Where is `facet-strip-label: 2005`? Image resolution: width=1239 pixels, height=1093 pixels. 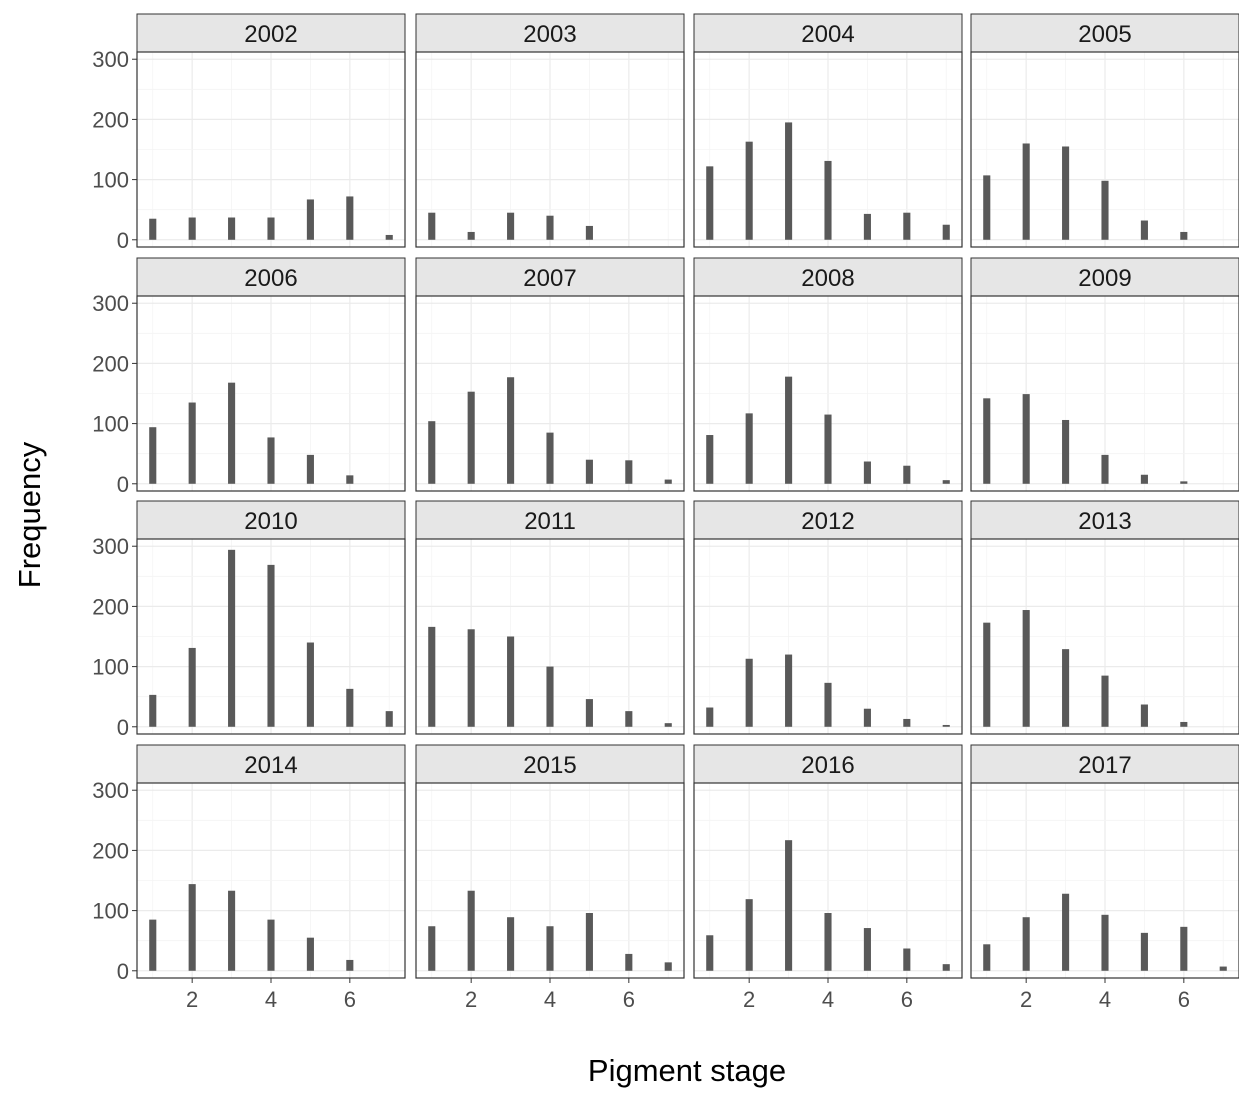
facet-strip-label: 2005 is located at coordinates (1104, 34).